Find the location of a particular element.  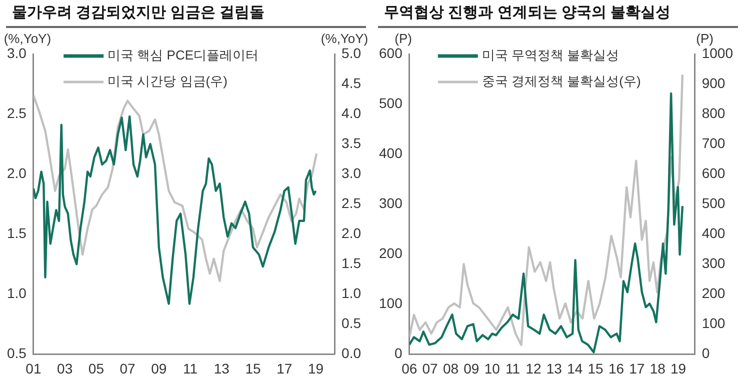

y2-tick-label: 1.5 is located at coordinates (352, 263).